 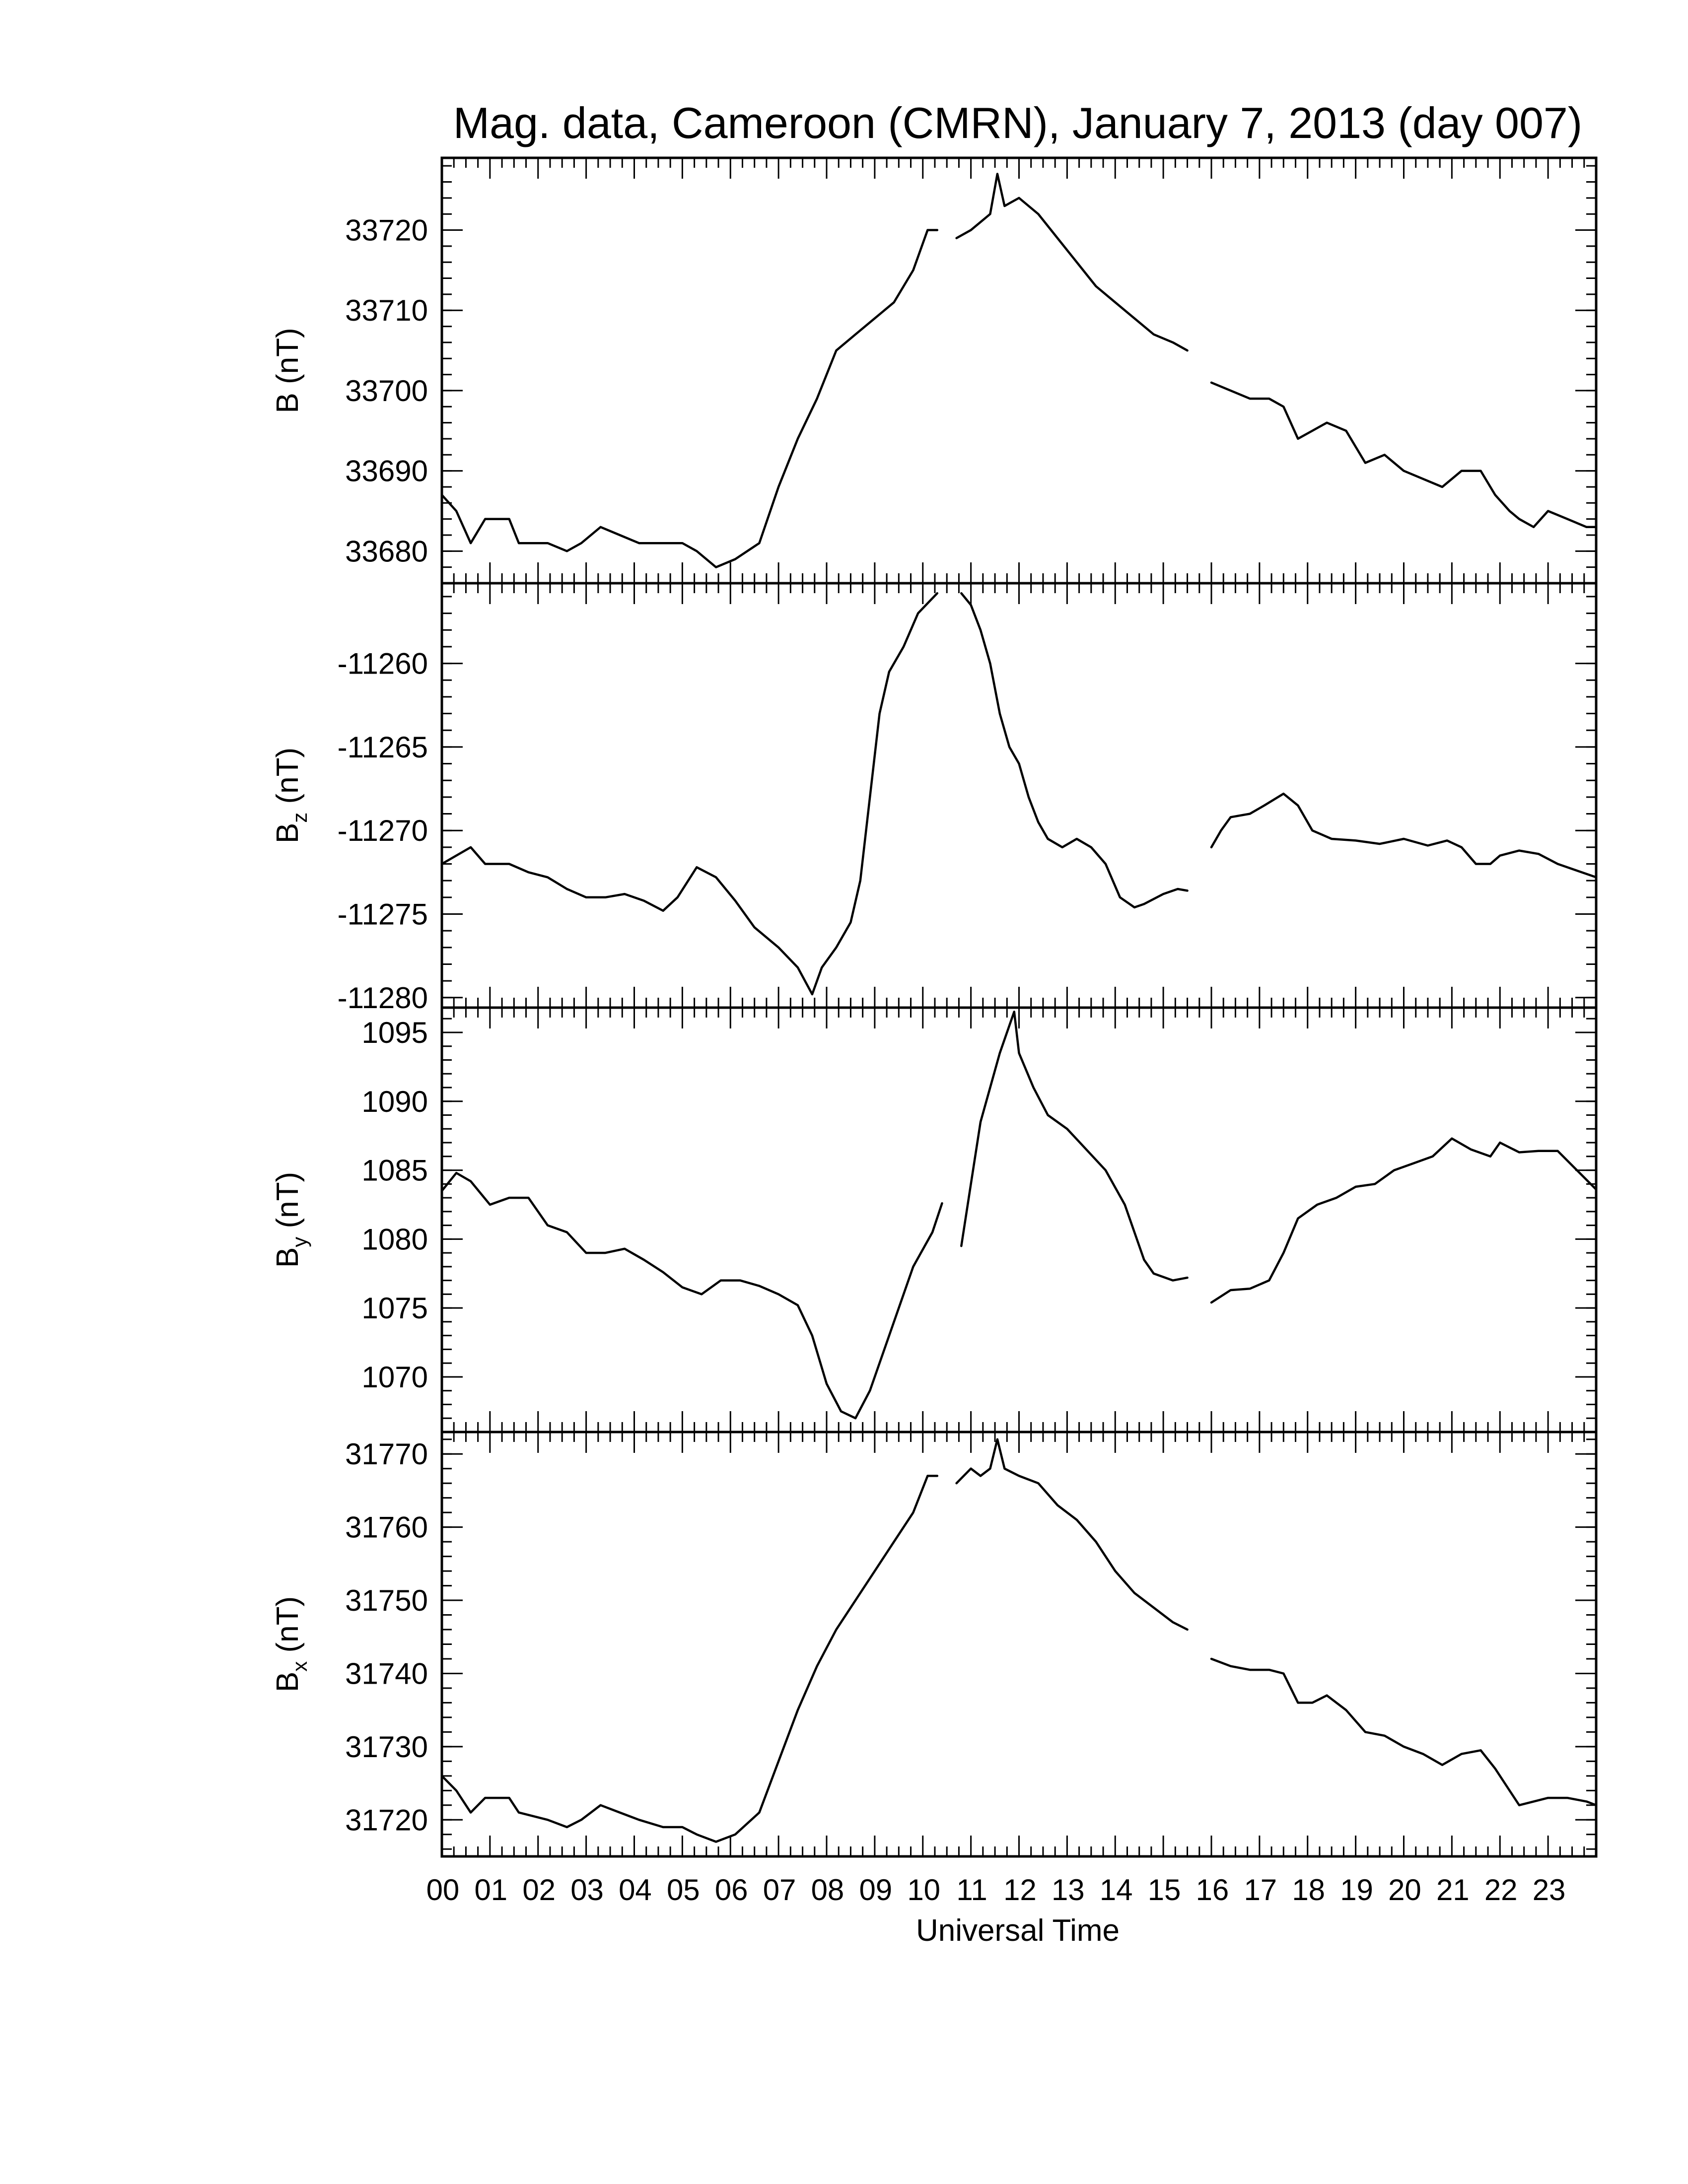 I want to click on x-tick-label: 13, so click(x=1068, y=1890).